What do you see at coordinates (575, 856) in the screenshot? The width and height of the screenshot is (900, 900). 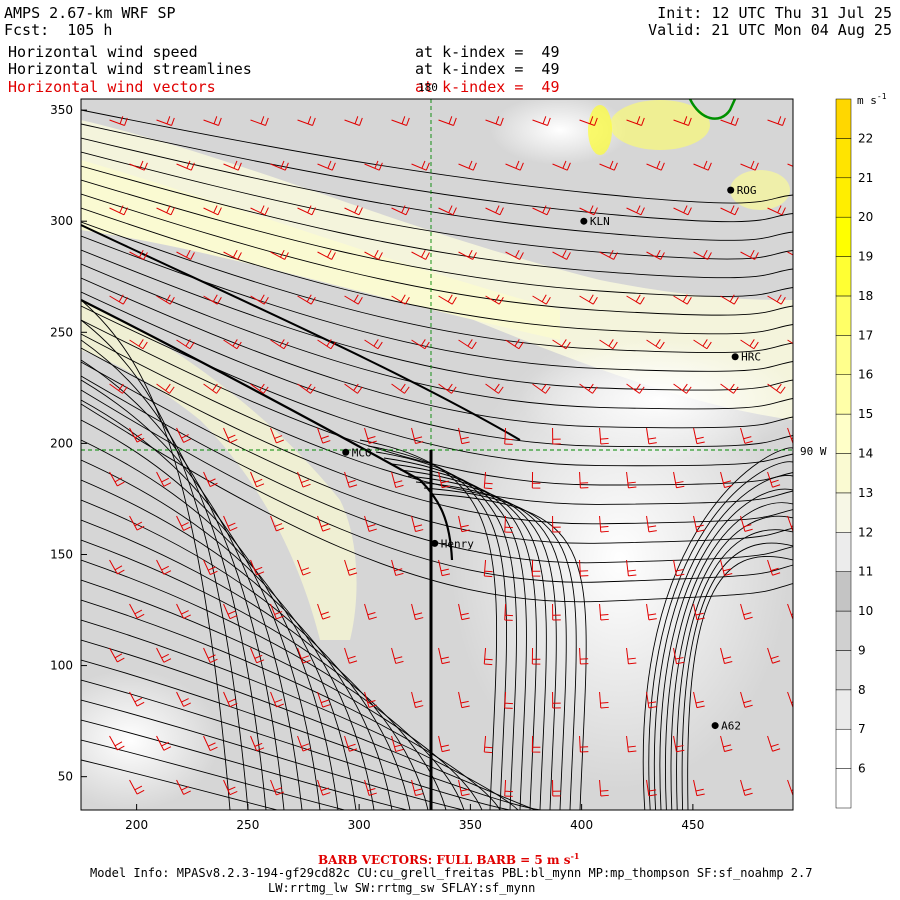 I see `barb-legend-exp: -1` at bounding box center [575, 856].